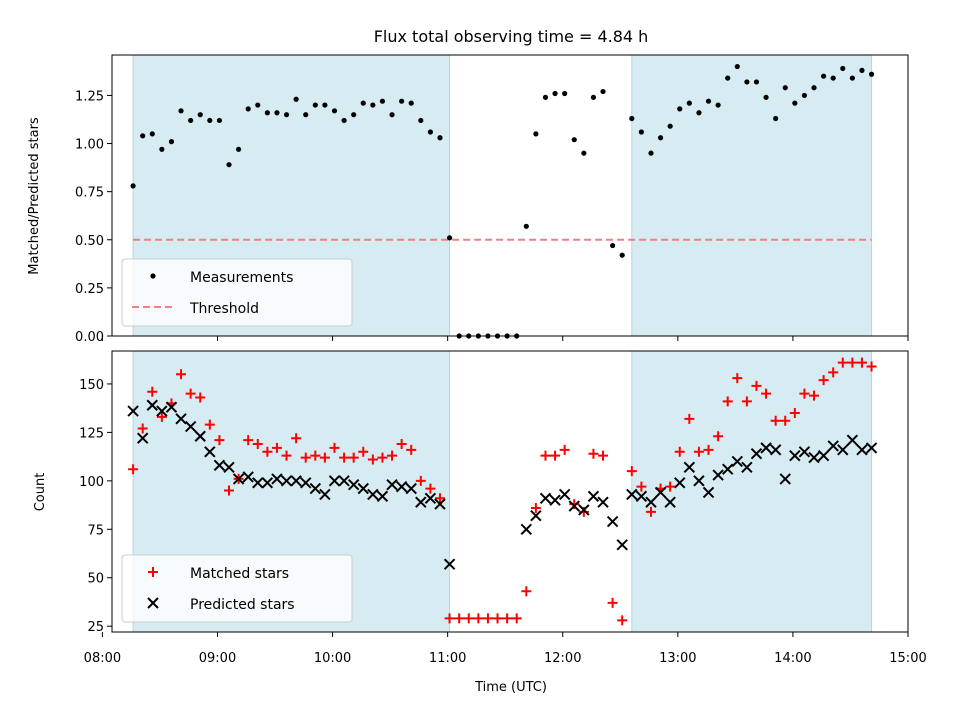  I want to click on x-tick-label: 14:00, so click(792, 658).